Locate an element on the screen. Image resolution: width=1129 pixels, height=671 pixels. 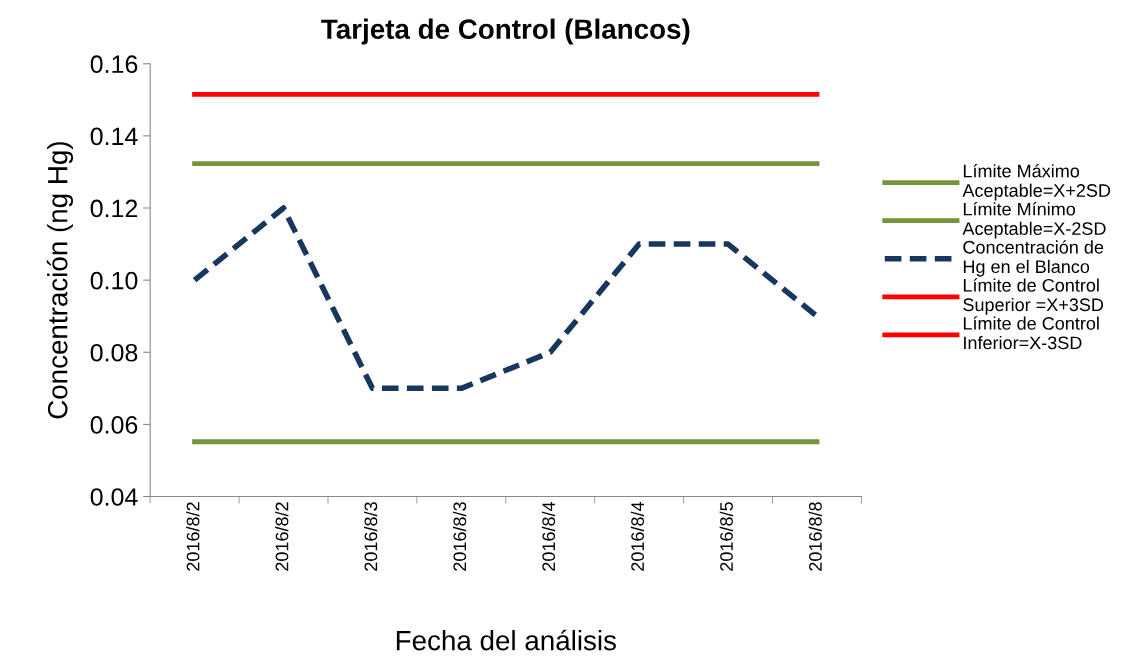
chart-title: Tarjeta de Control (Blancos) is located at coordinates (505, 31).